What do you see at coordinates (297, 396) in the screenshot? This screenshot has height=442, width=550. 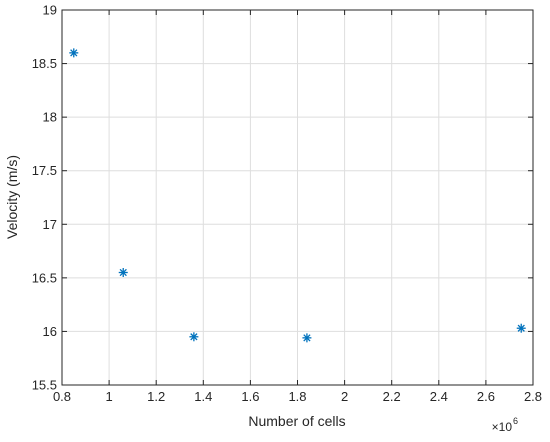 I see `x-tick-label: 1.8` at bounding box center [297, 396].